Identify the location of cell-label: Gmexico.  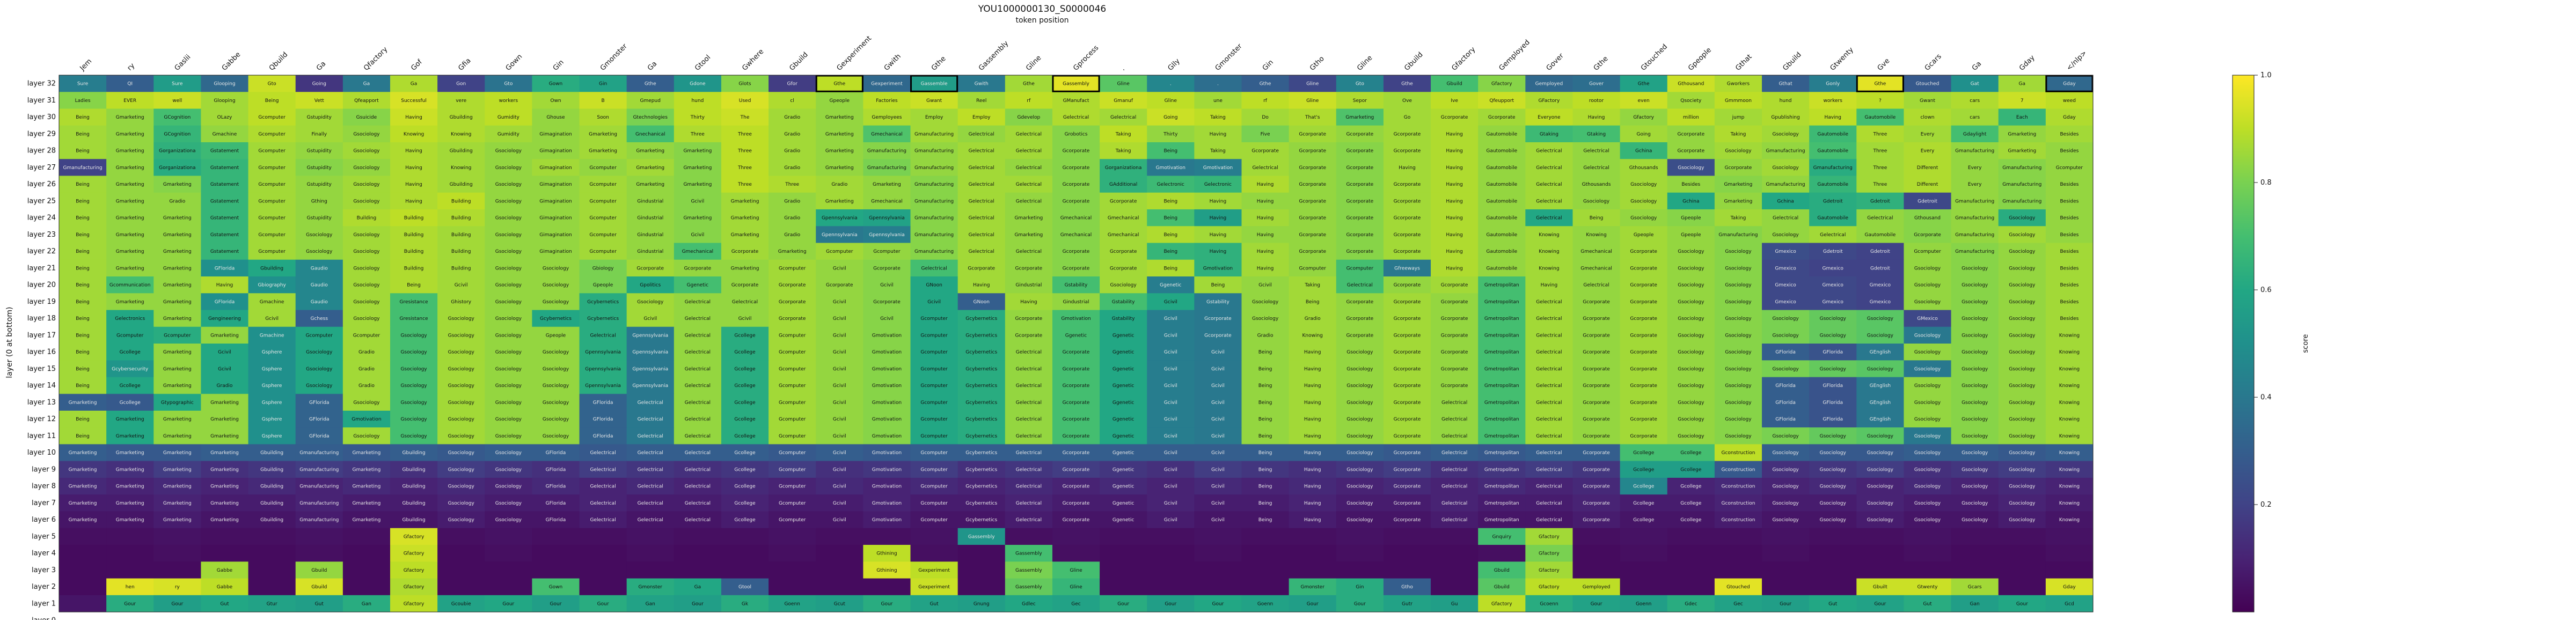
(1785, 251).